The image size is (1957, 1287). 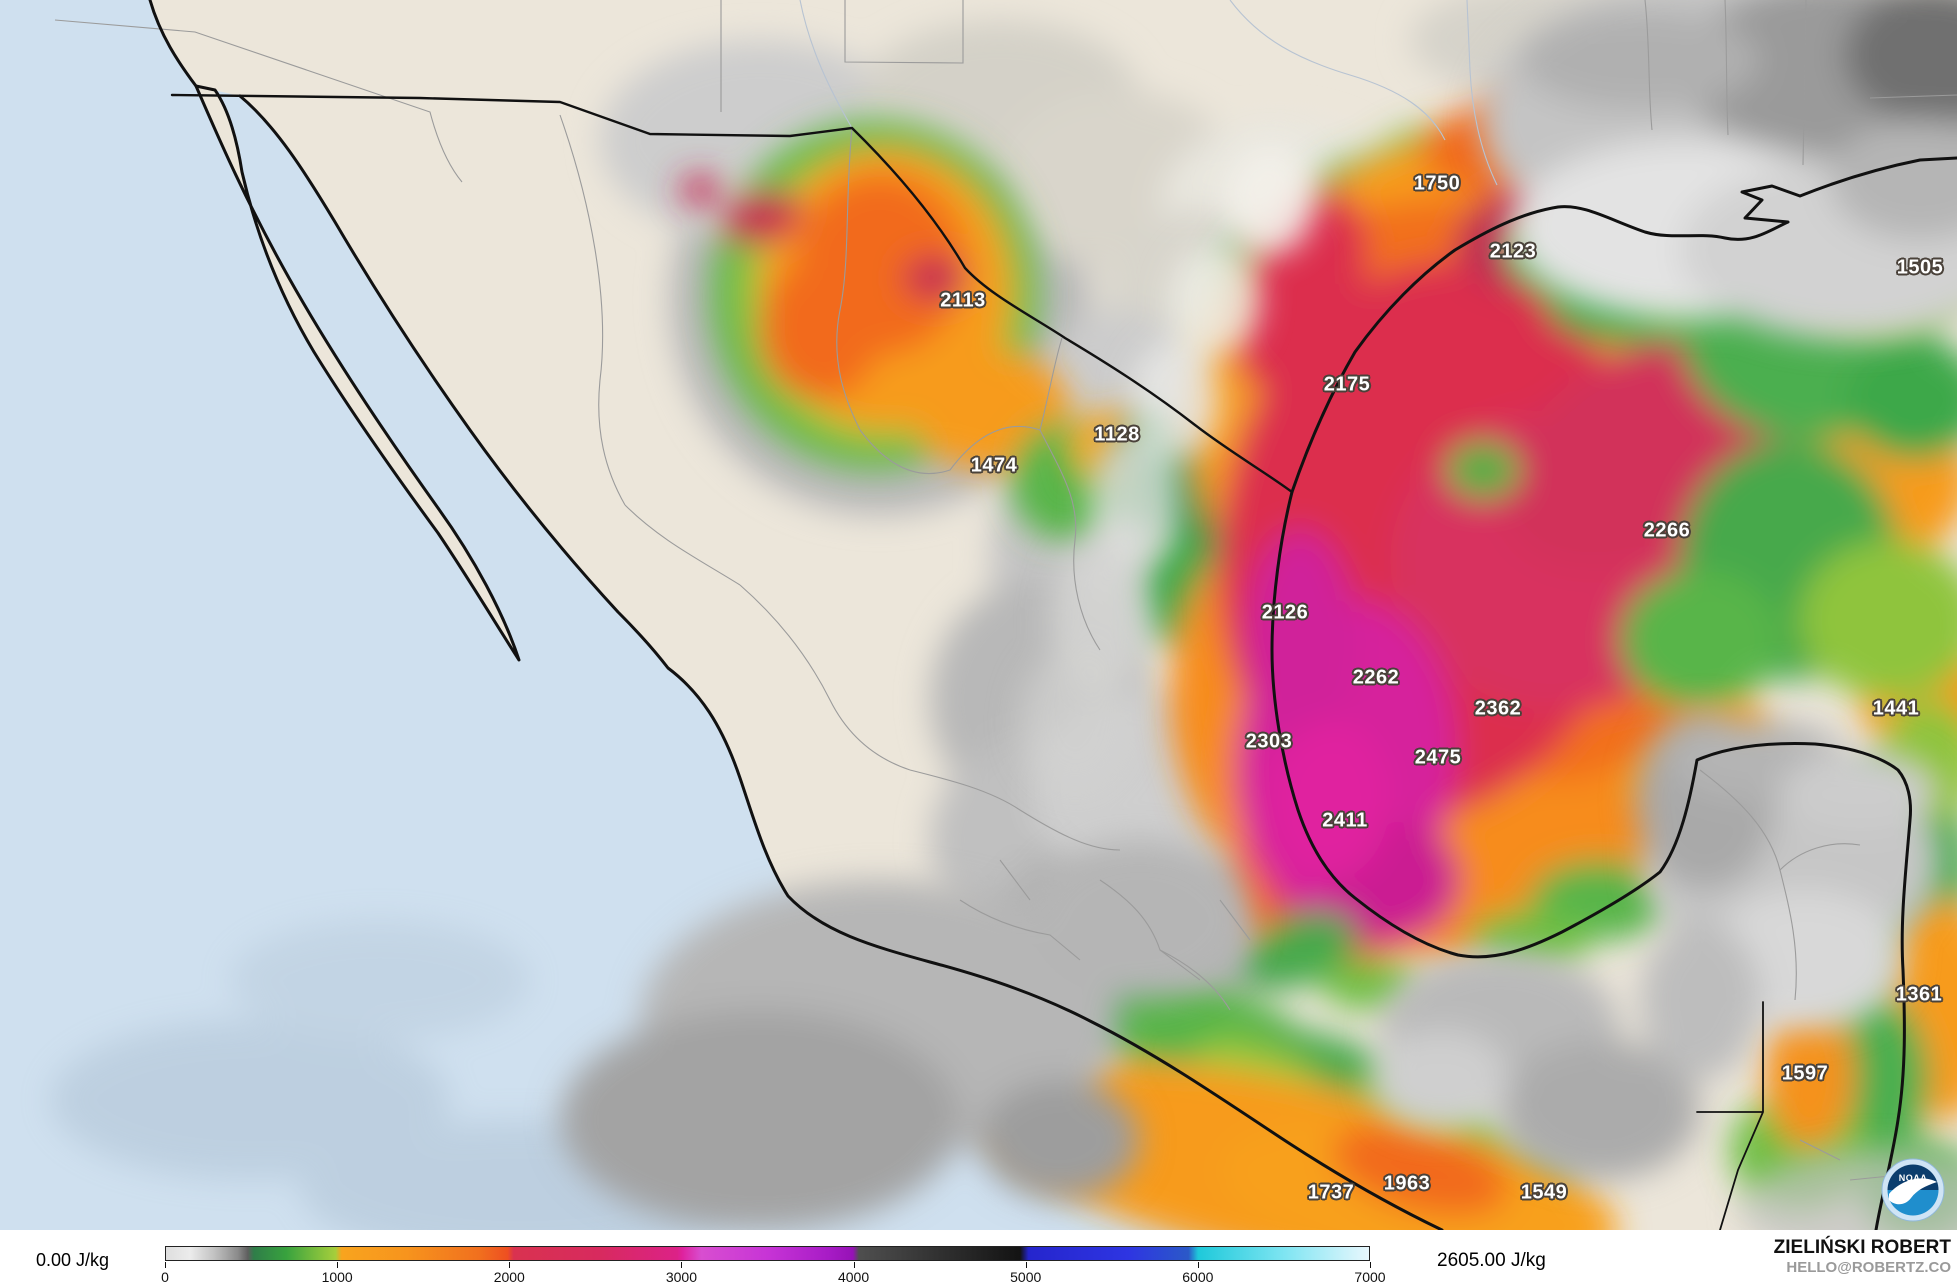 I want to click on colorbar-tick-label: 4000, so click(x=853, y=1277).